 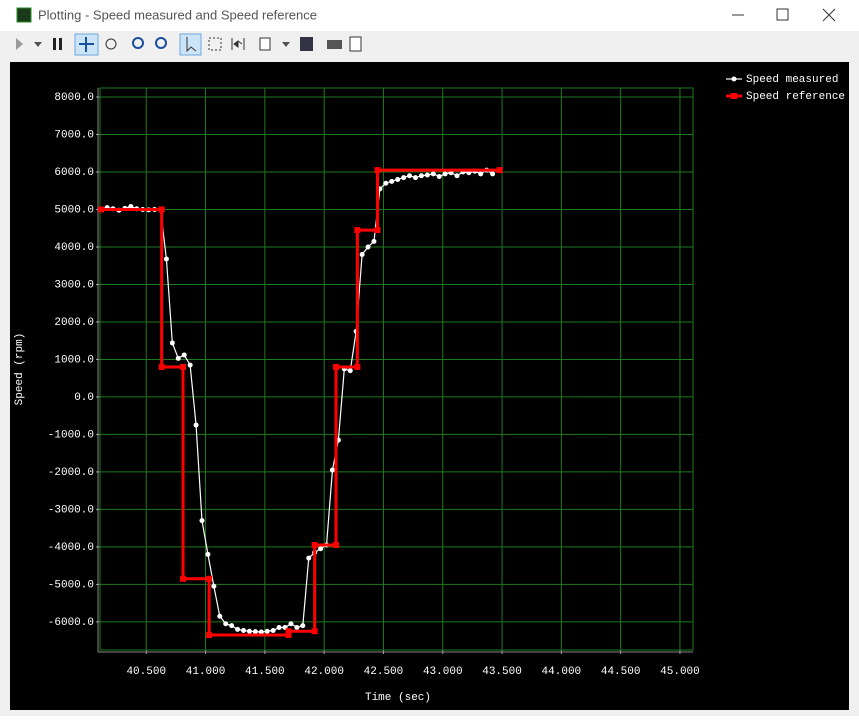 I want to click on copy-menu, so click(x=286, y=44).